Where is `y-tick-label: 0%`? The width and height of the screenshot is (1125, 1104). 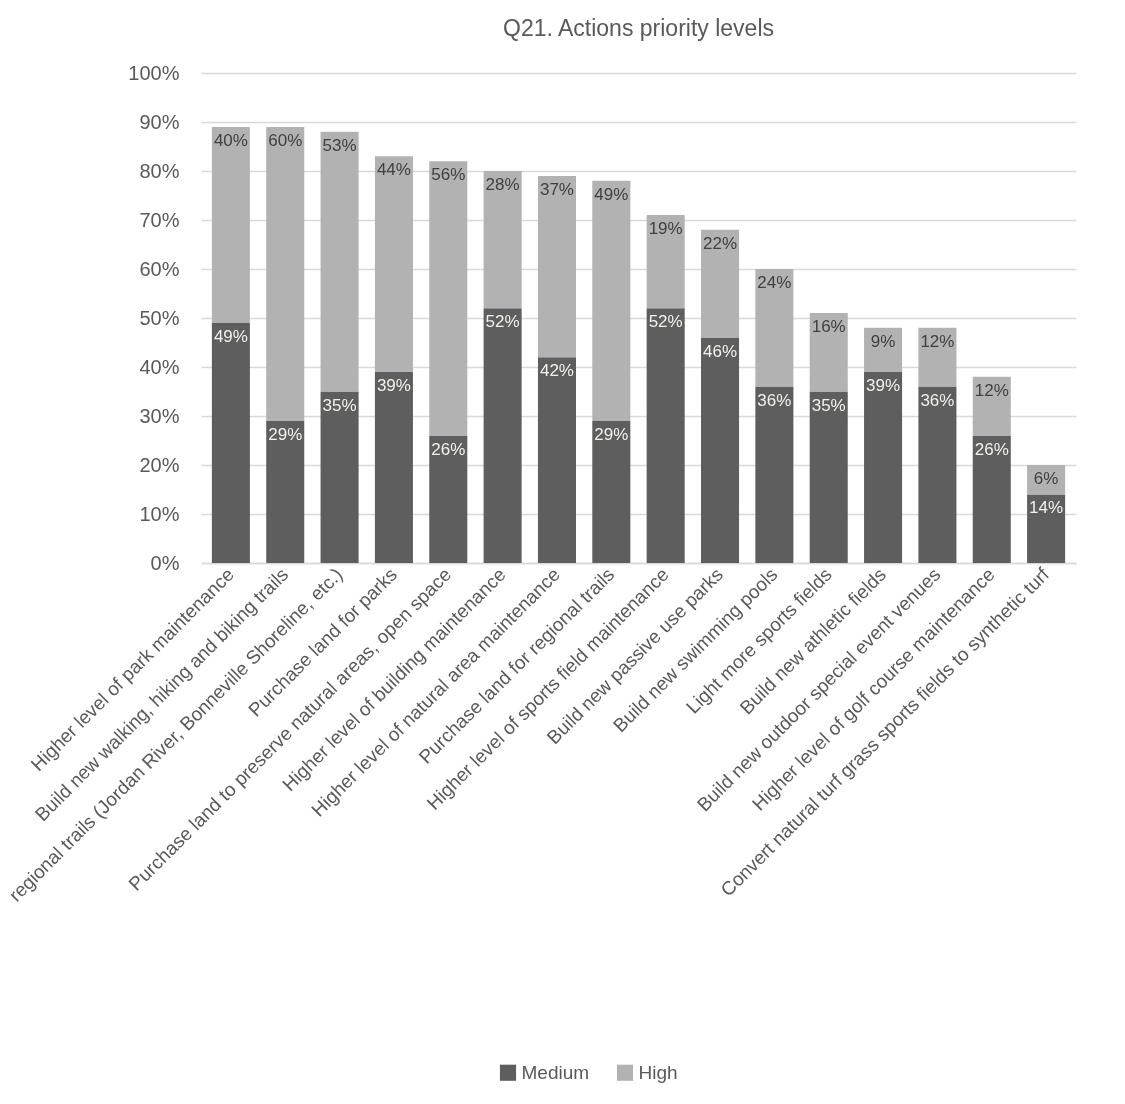
y-tick-label: 0% is located at coordinates (165, 562).